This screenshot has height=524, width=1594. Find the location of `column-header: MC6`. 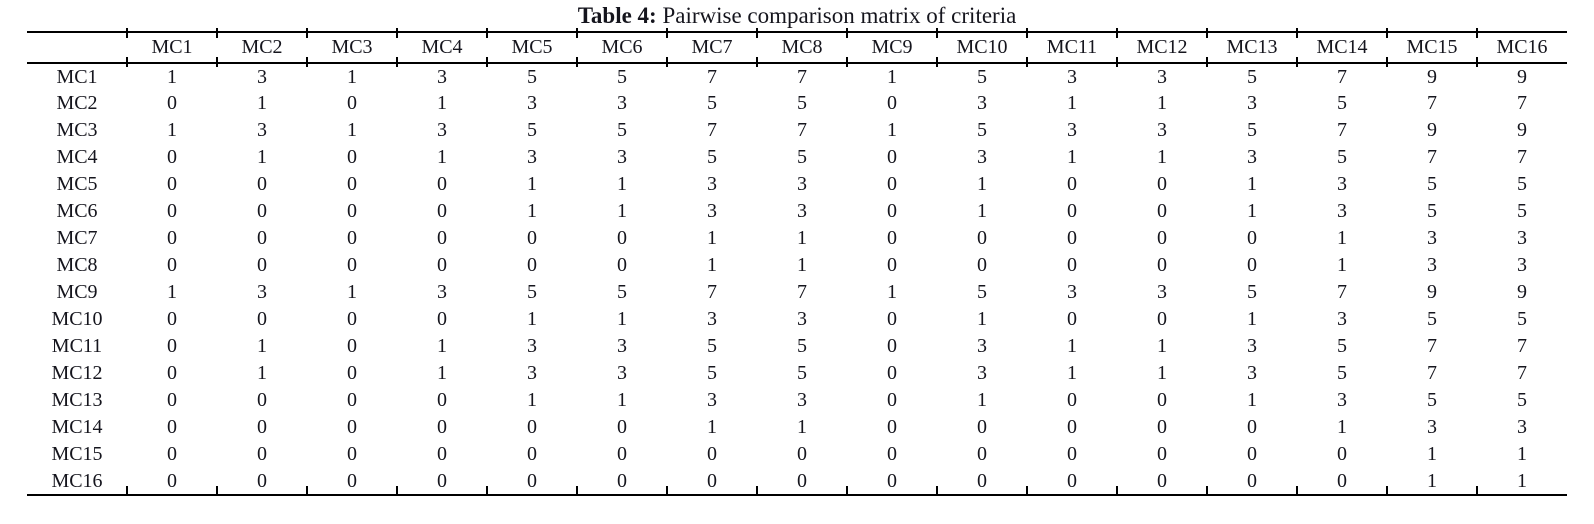

column-header: MC6 is located at coordinates (621, 48).